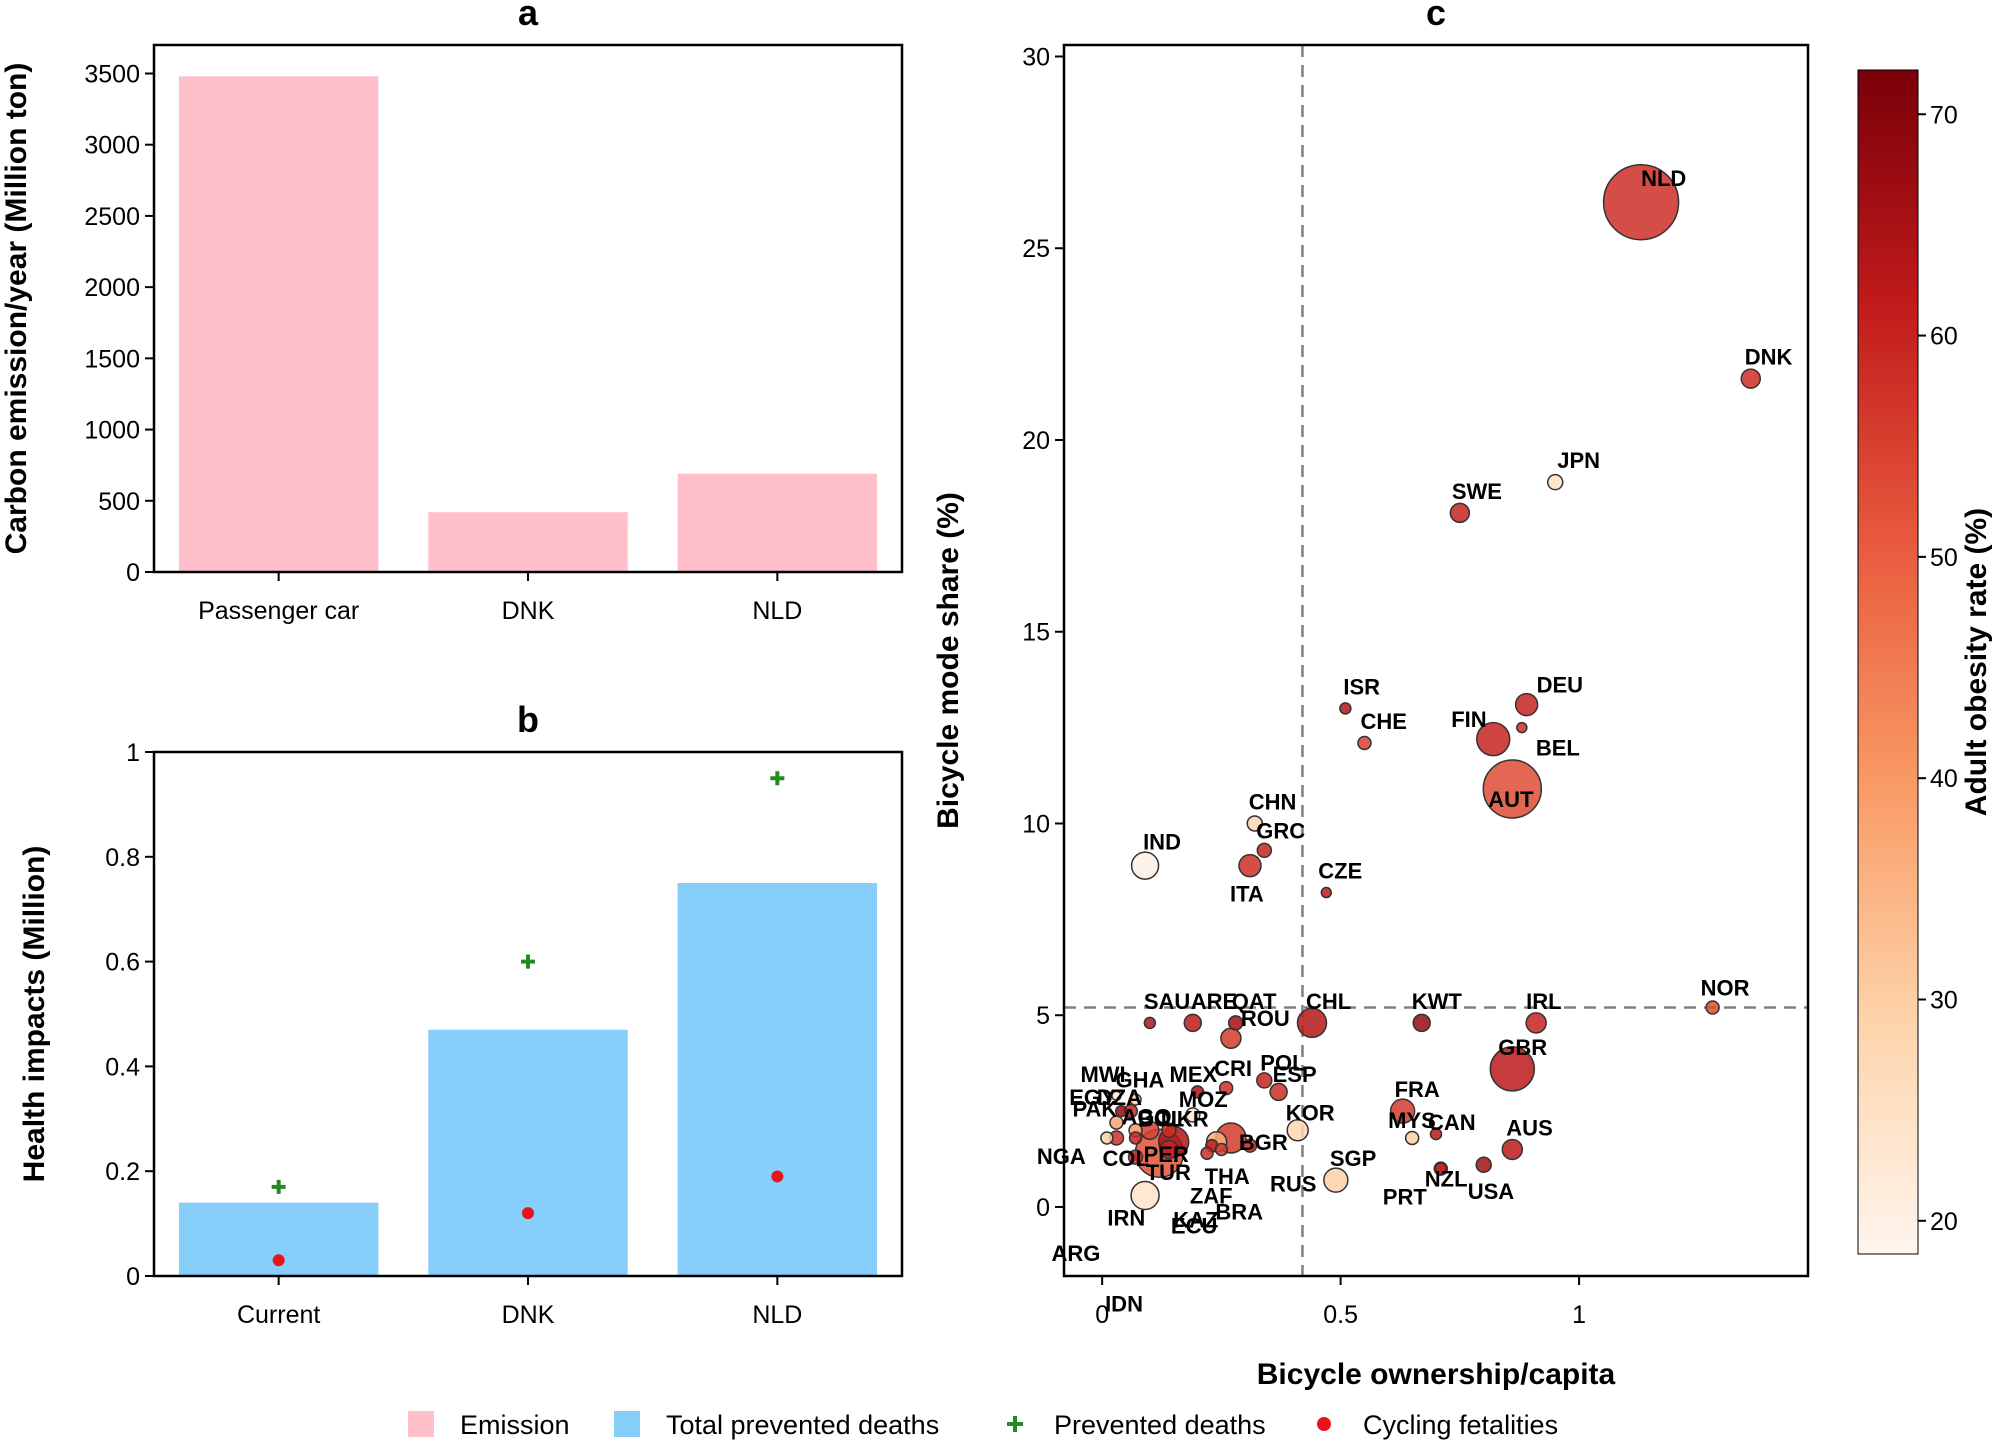 Image resolution: width=1995 pixels, height=1446 pixels. Describe the element at coordinates (1254, 1001) in the screenshot. I see `point-label-qat: QAT` at that location.